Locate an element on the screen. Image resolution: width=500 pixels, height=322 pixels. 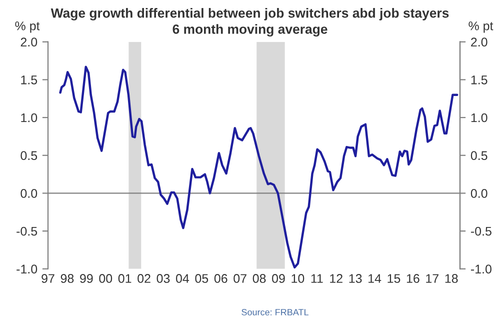
x-tick-label: 16 is located at coordinates (413, 278).